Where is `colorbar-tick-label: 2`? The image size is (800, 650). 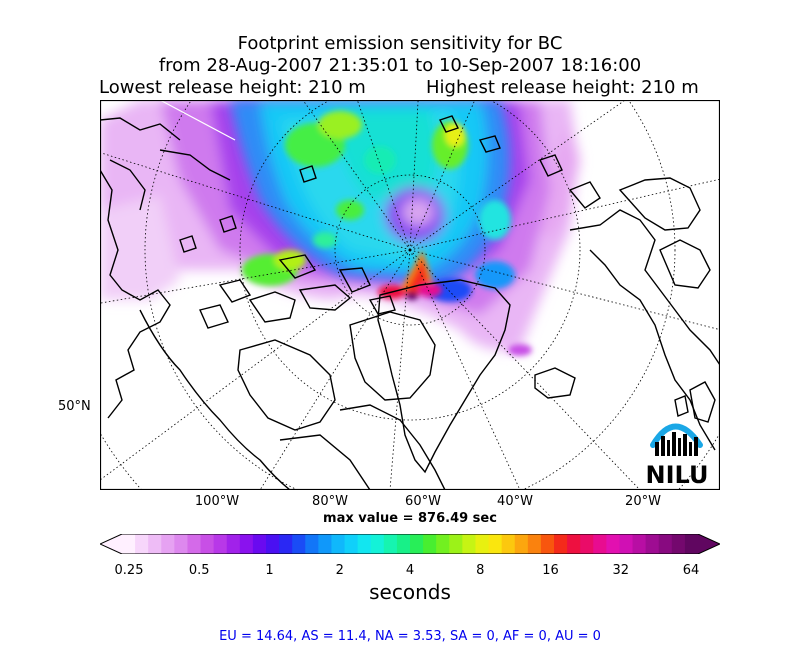
colorbar-tick-label: 2 is located at coordinates (339, 570).